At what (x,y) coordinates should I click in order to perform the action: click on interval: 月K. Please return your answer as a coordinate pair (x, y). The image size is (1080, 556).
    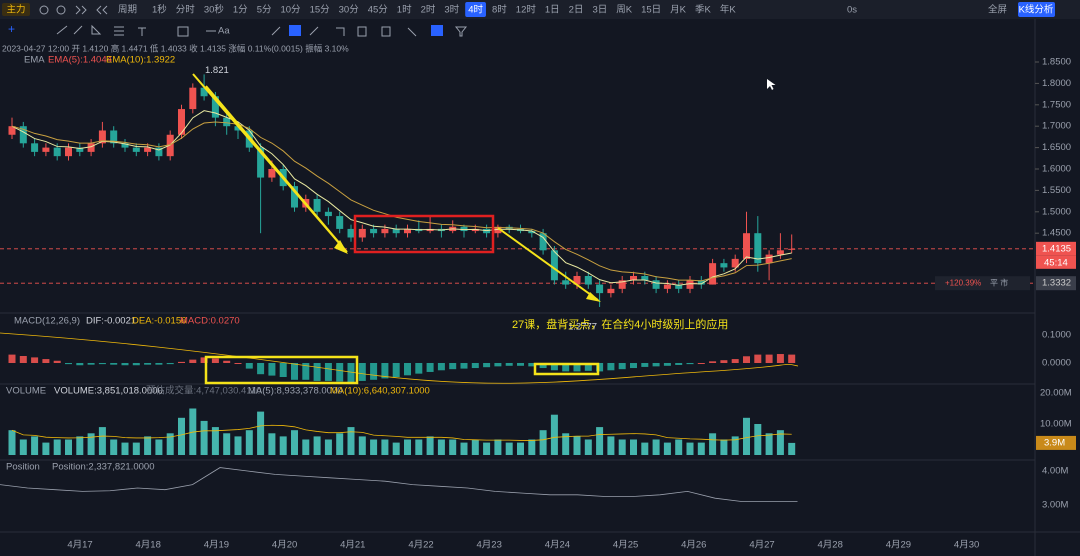
    Looking at the image, I should click on (678, 10).